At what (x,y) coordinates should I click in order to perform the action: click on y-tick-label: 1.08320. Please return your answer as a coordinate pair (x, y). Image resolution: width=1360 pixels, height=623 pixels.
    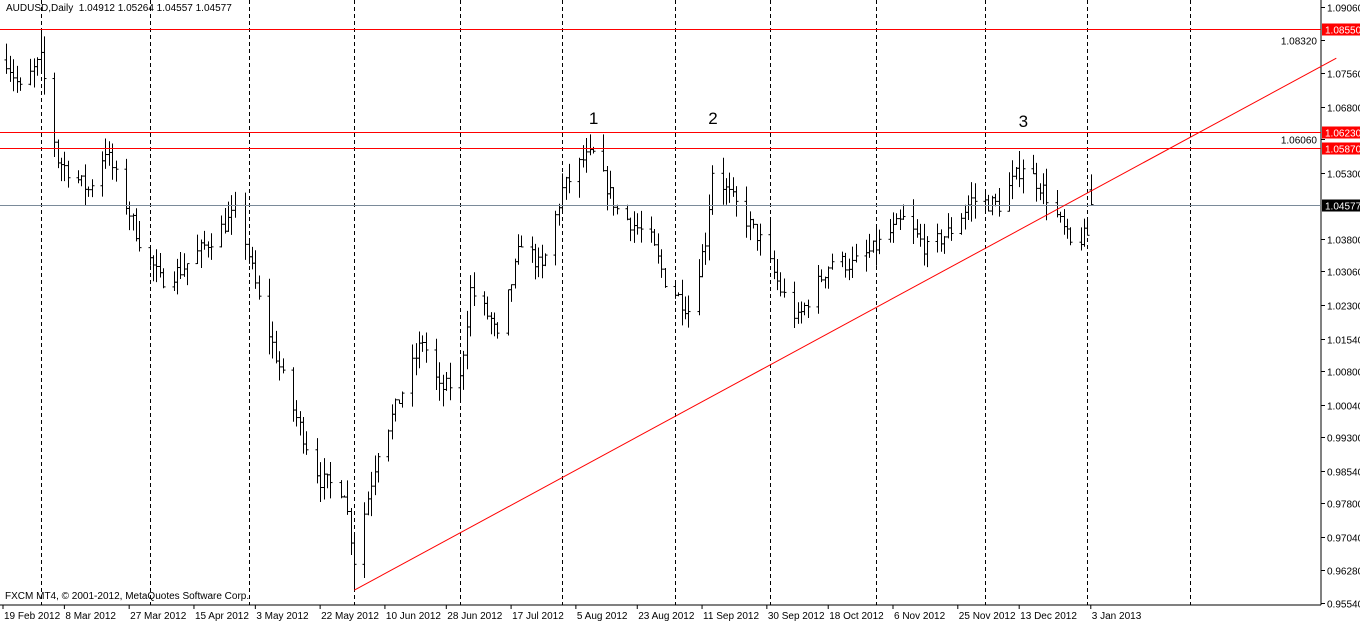
    Looking at the image, I should click on (1299, 42).